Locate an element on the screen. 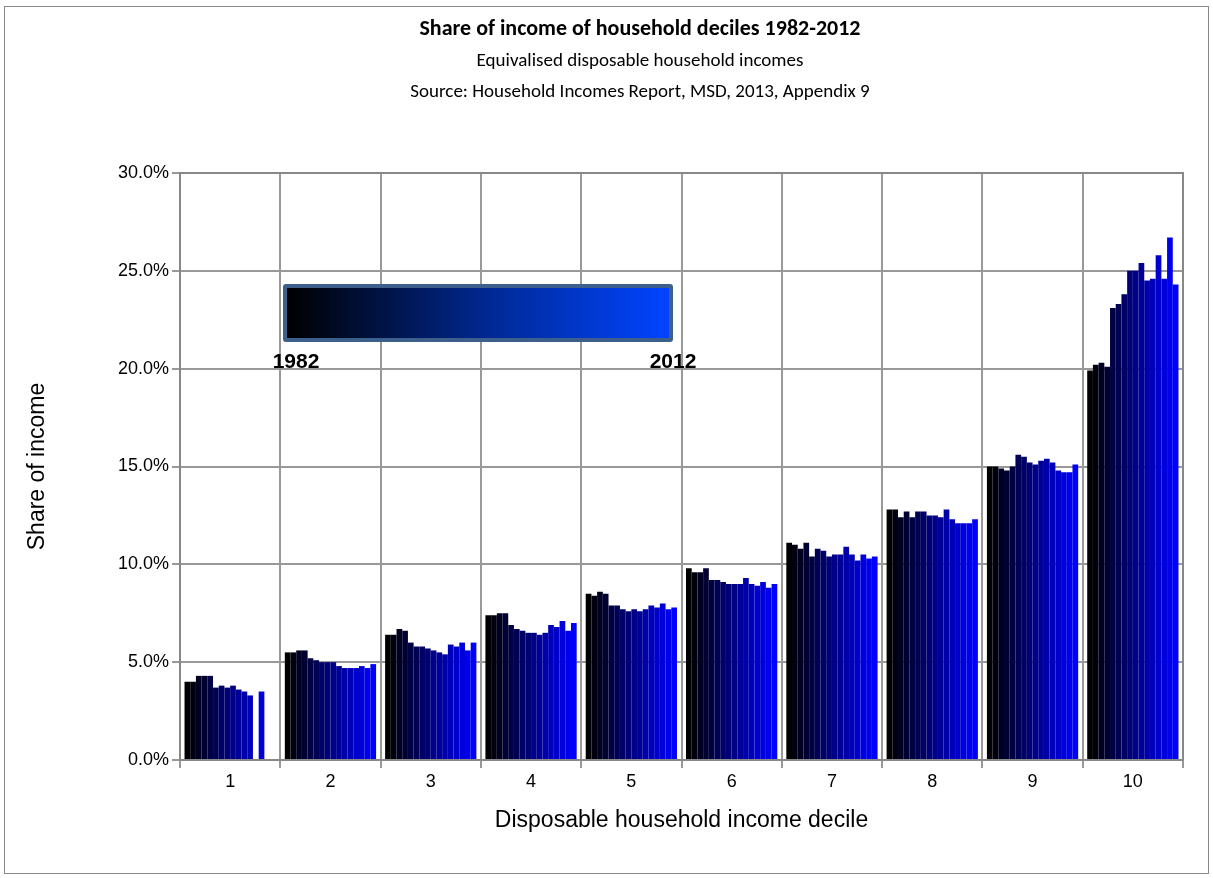 The height and width of the screenshot is (878, 1213). x-tick-label: 8 is located at coordinates (932, 780).